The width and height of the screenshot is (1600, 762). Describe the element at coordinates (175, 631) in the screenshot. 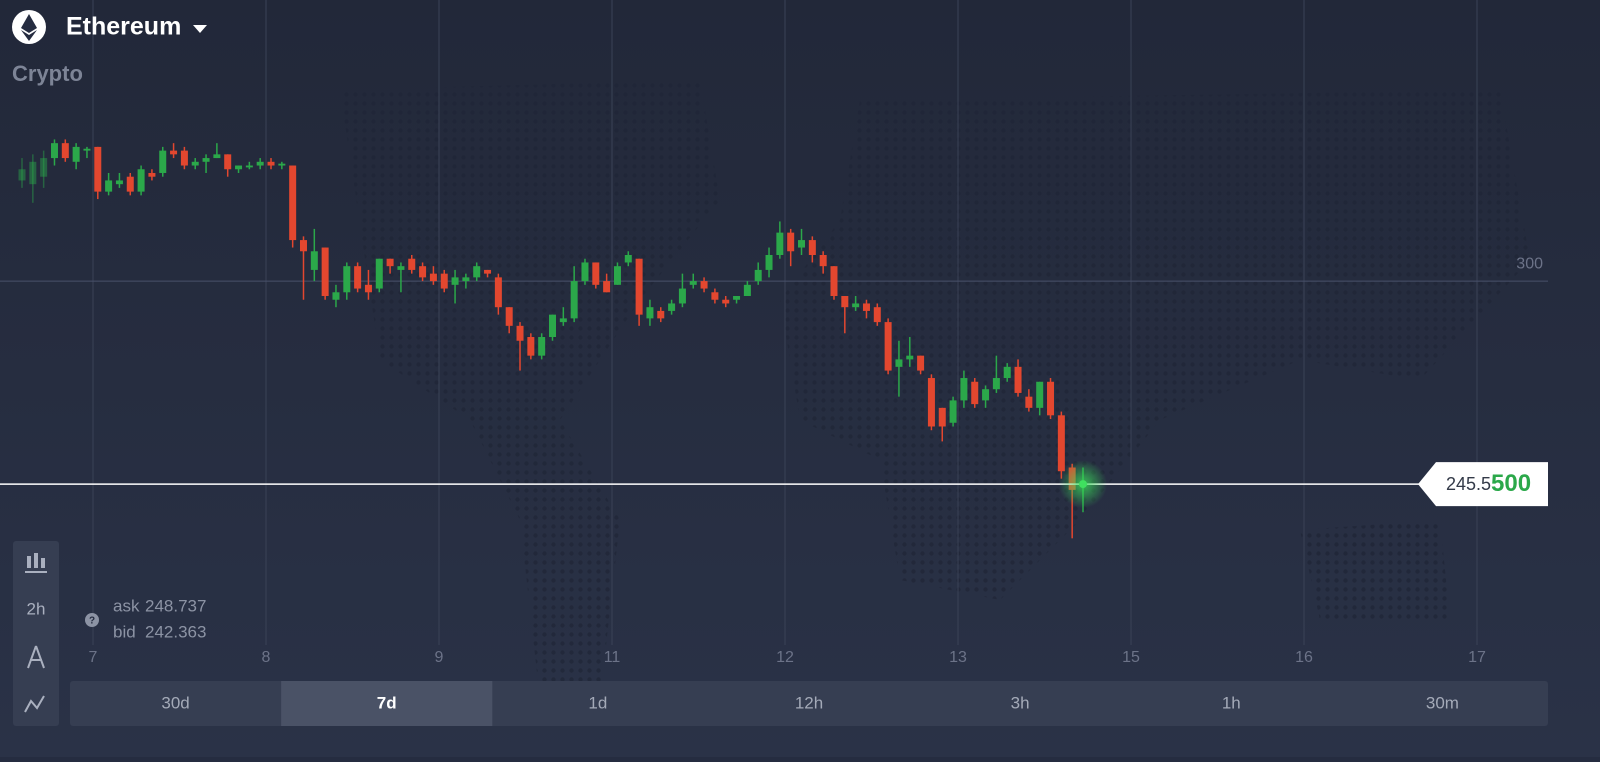

I see `bid-value: 242.363` at that location.